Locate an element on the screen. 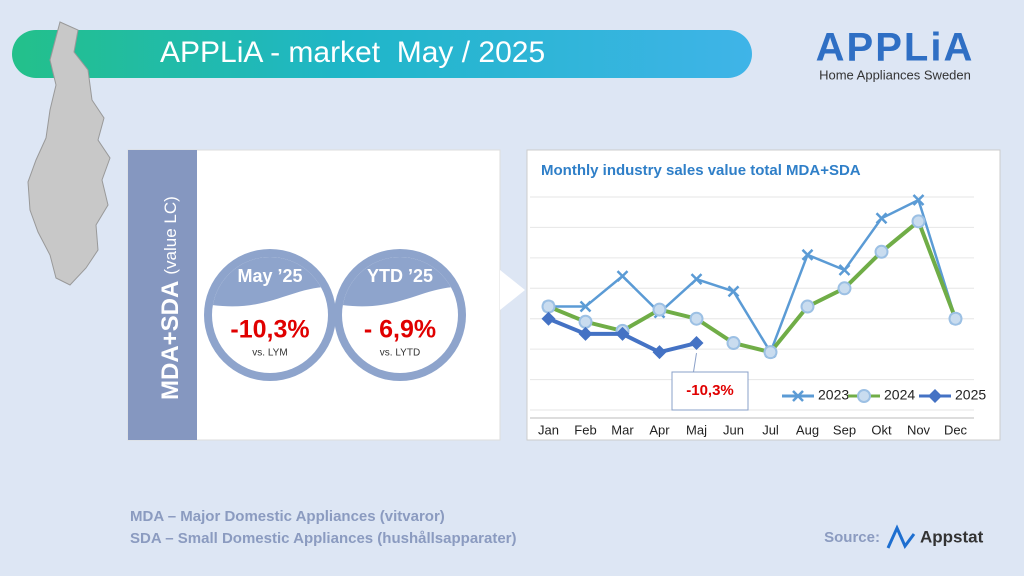 The height and width of the screenshot is (576, 1024). x-tick-label: Okt is located at coordinates (881, 429).